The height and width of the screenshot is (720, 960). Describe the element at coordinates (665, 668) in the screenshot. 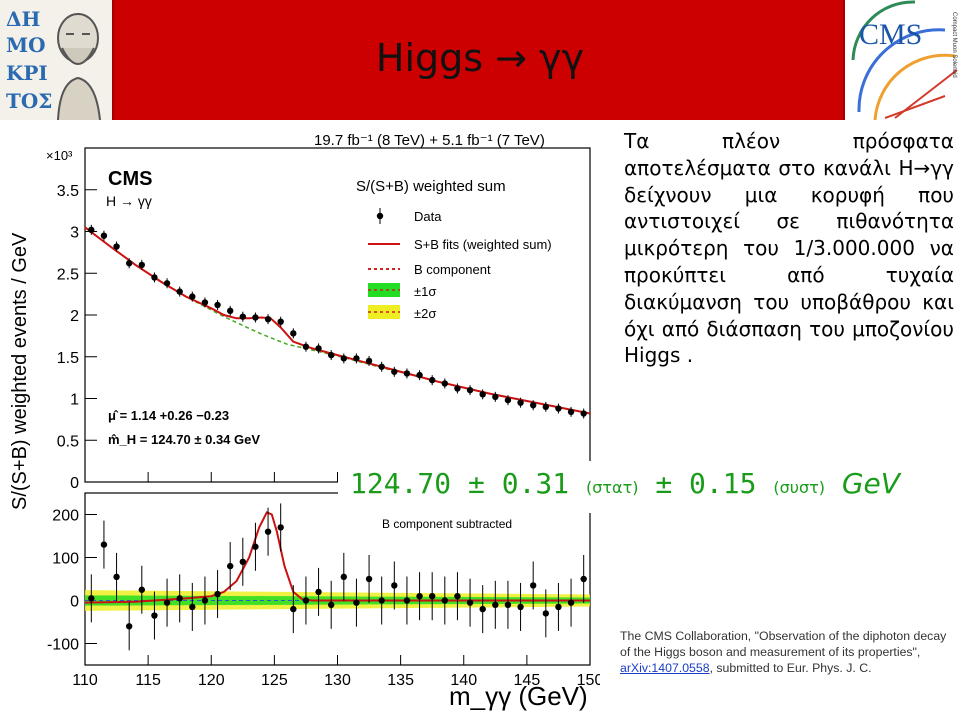

I see `arxiv-link: arXiv:1407.0558` at that location.